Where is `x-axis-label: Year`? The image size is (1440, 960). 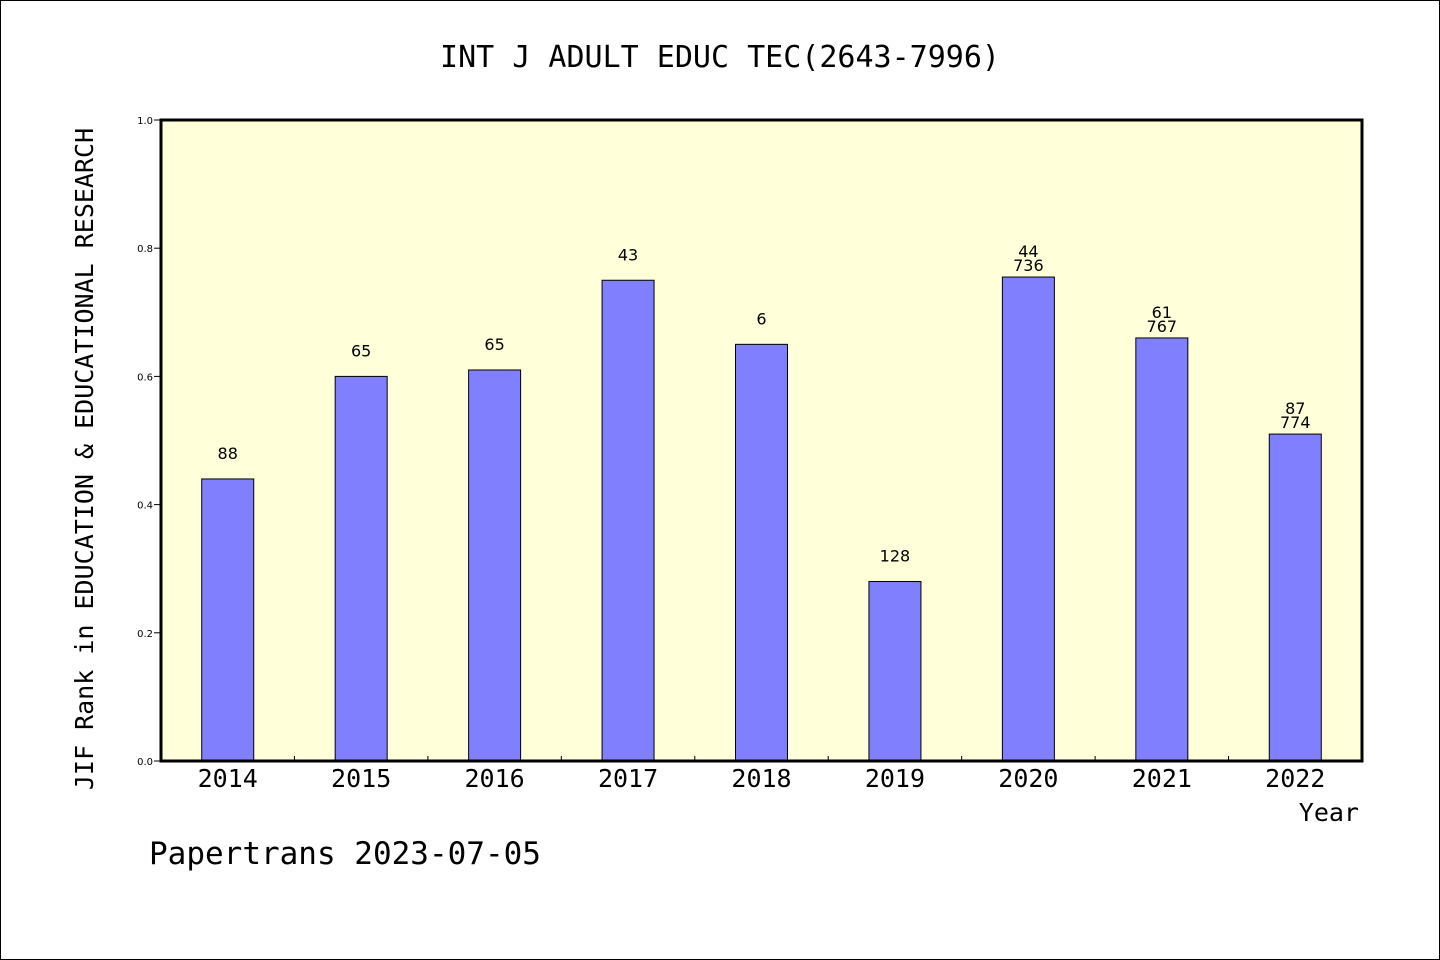
x-axis-label: Year is located at coordinates (1329, 812).